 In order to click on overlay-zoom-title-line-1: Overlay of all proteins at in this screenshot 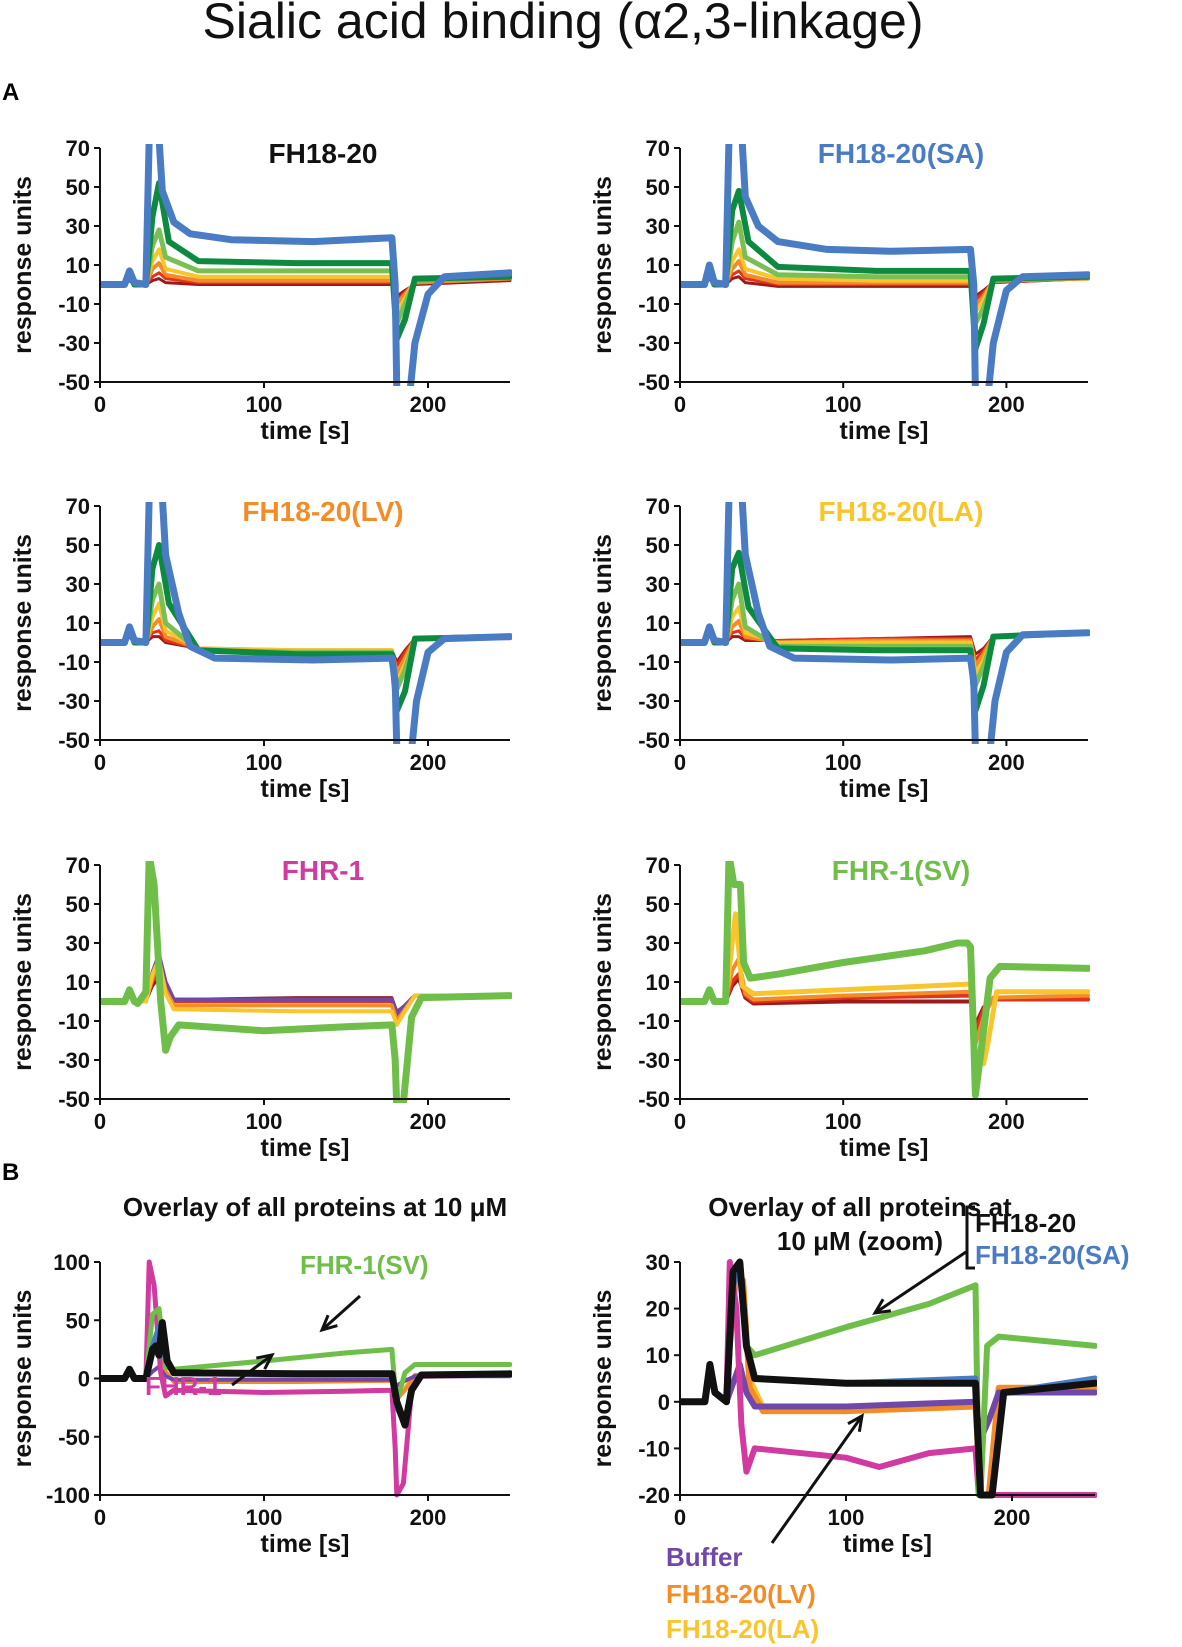, I will do `click(860, 1207)`.